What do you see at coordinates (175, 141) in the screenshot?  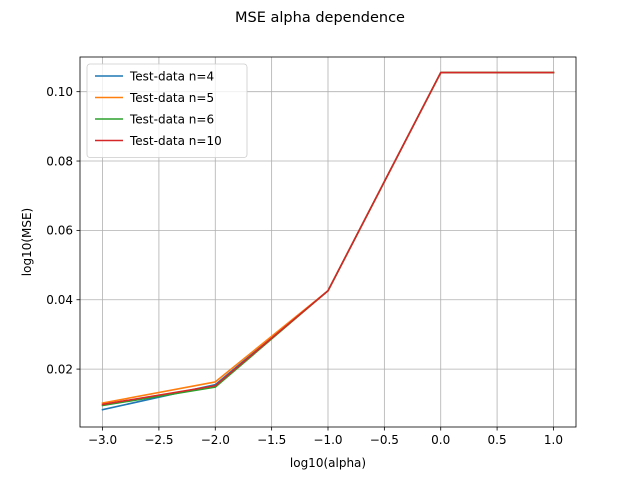 I see `legend-label: Test-data n=10` at bounding box center [175, 141].